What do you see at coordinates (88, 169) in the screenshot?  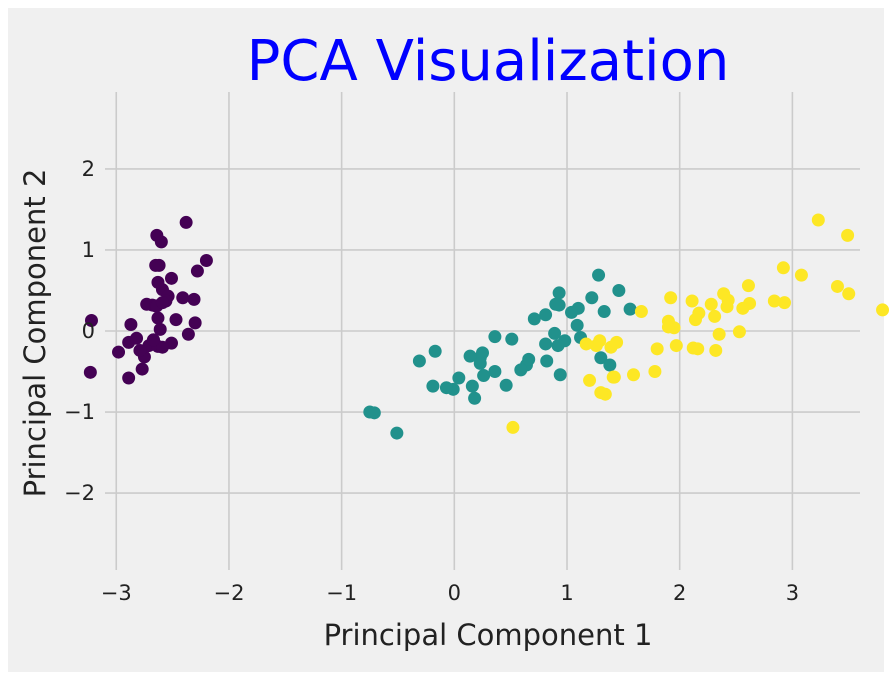 I see `y-tick-label: 2` at bounding box center [88, 169].